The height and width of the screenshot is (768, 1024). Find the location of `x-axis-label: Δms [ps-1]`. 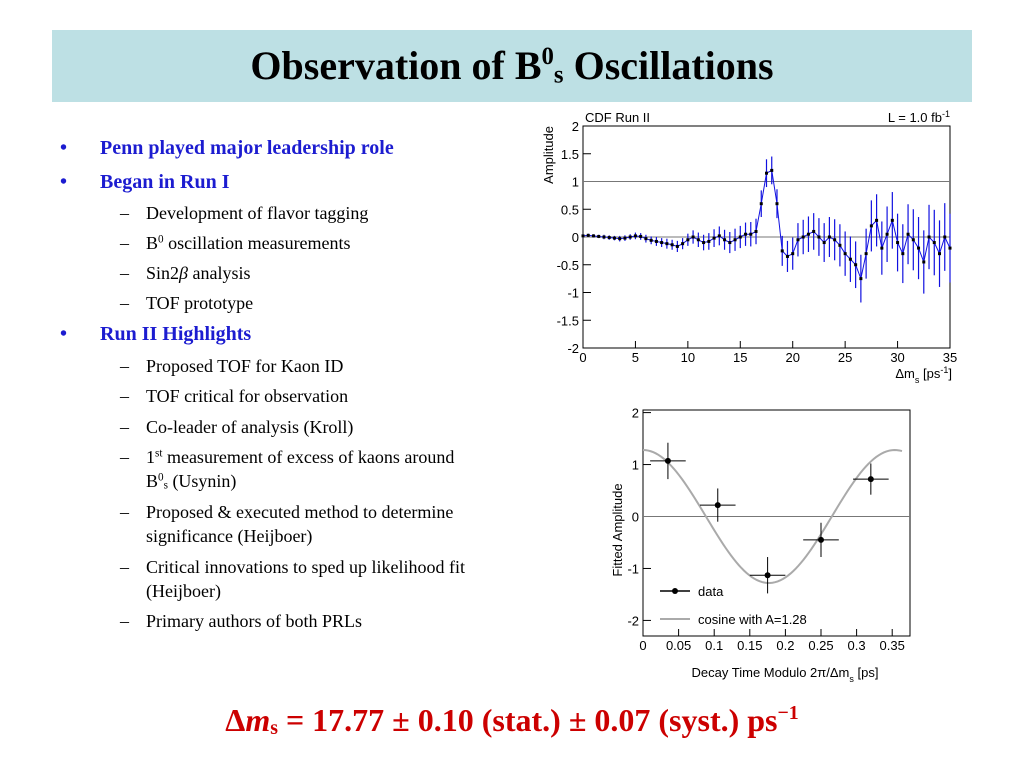

x-axis-label: Δms [ps-1] is located at coordinates (923, 375).